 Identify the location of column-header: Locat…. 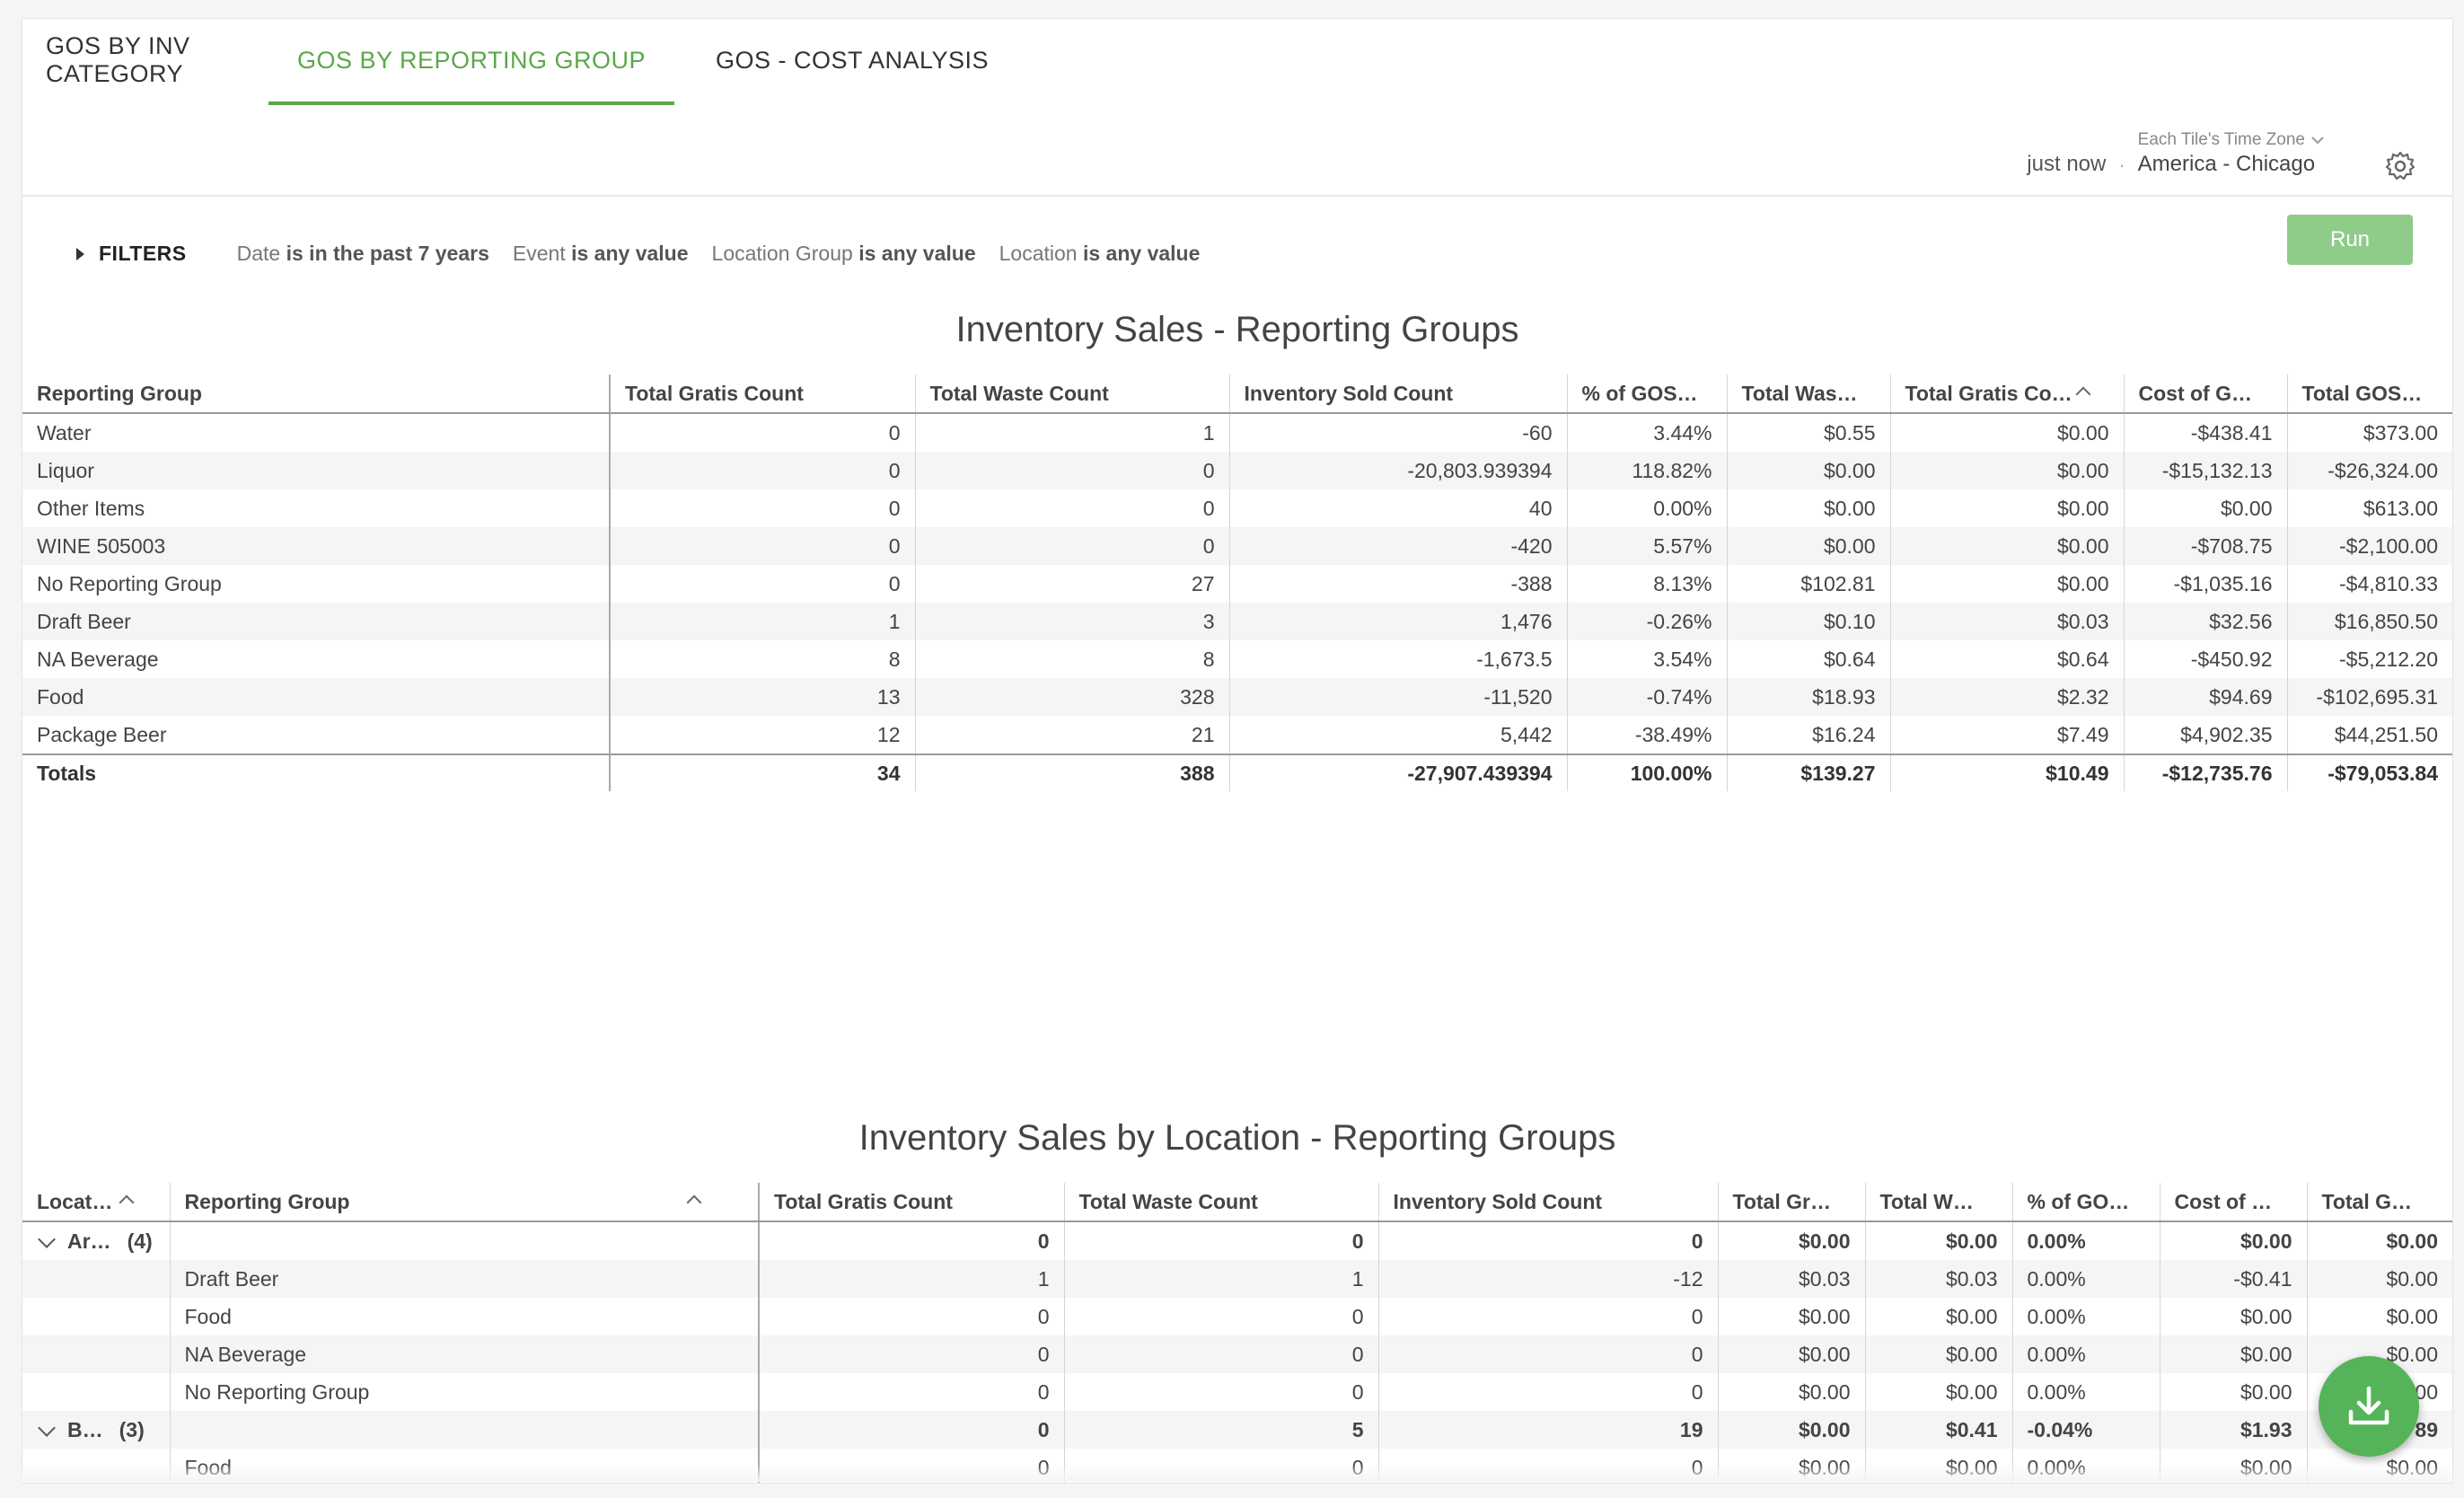
(96, 1202).